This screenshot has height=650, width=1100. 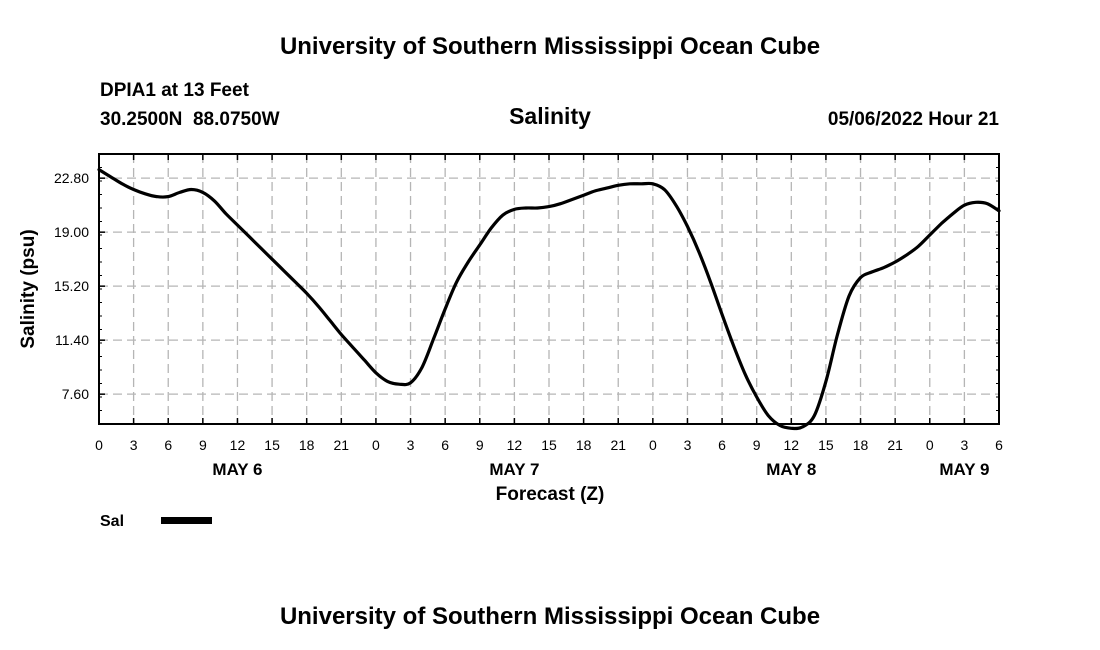 I want to click on x-tick-labels: 0 3 6 9 12 15 18 21 0 3 6 9 12 15 18 21 0 3 6 9 12 15 18 21 0 3 6, so click(x=549, y=445).